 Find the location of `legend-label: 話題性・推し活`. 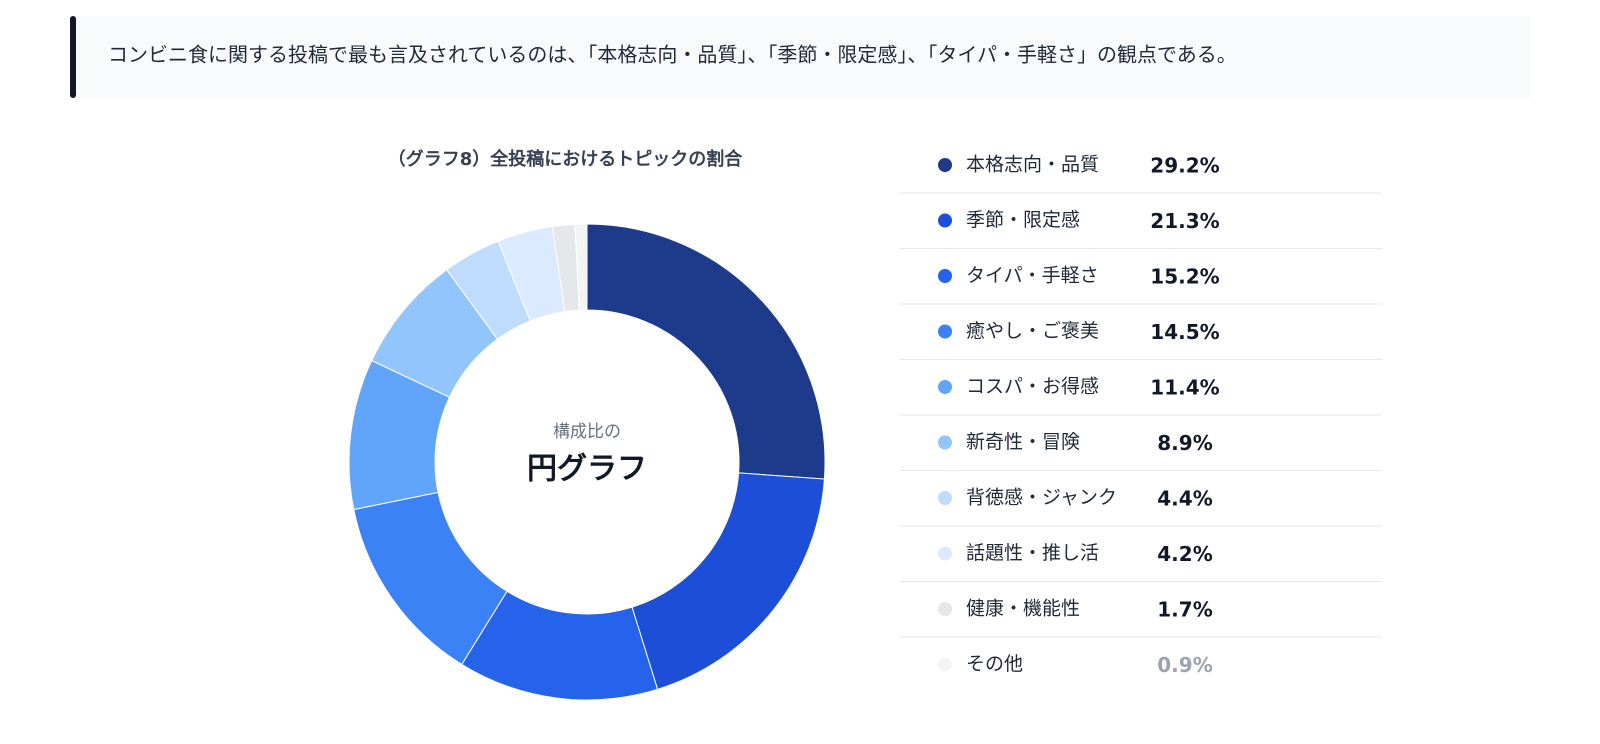

legend-label: 話題性・推し活 is located at coordinates (1032, 553).